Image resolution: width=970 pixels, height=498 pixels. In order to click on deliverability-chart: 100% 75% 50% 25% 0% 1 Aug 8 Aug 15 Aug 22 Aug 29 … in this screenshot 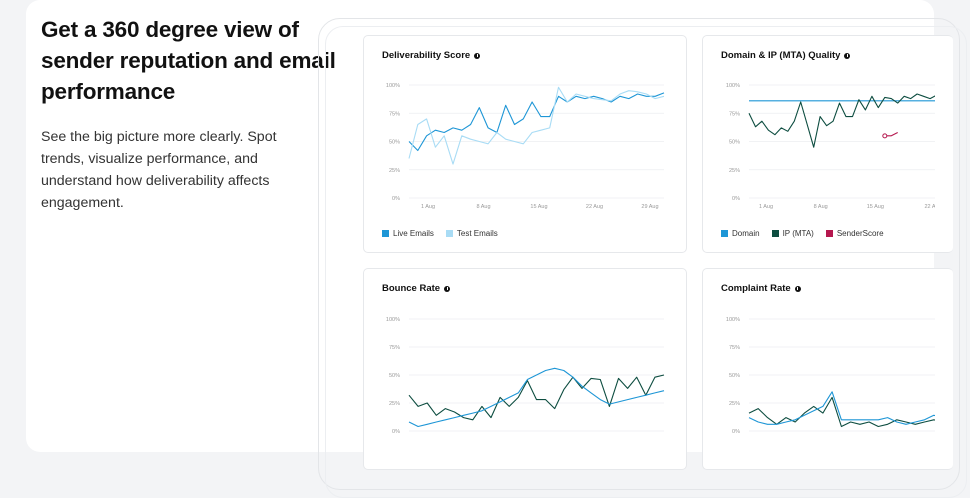, I will do `click(525, 146)`.